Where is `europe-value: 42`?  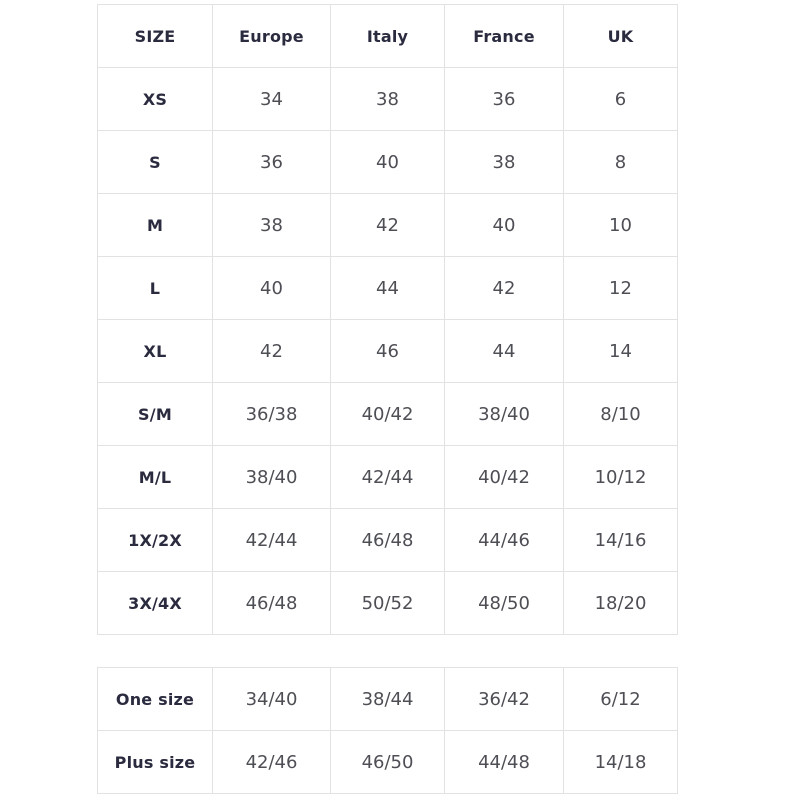 europe-value: 42 is located at coordinates (271, 351).